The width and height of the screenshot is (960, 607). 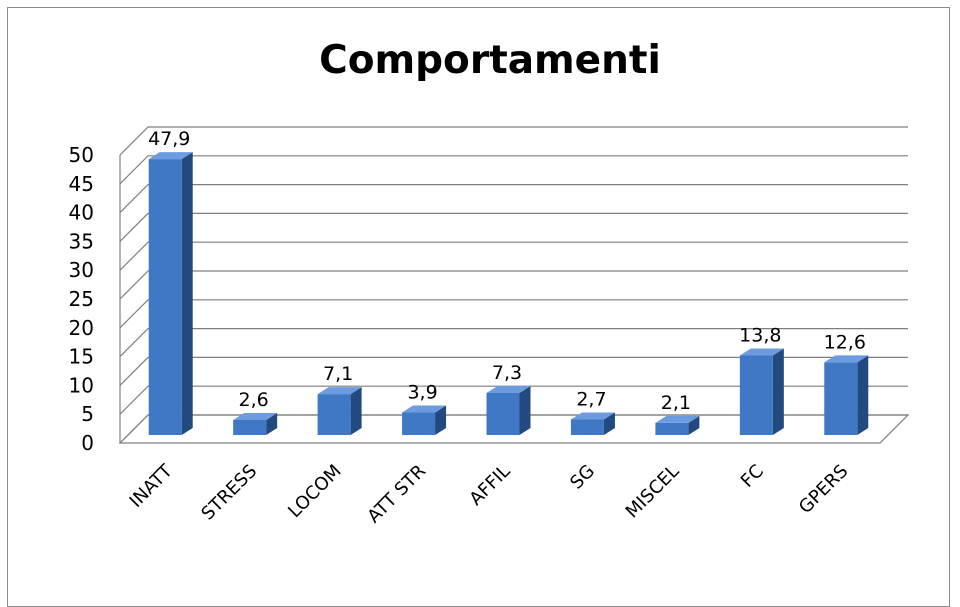 I want to click on y-tick-label: 45, so click(x=81, y=184).